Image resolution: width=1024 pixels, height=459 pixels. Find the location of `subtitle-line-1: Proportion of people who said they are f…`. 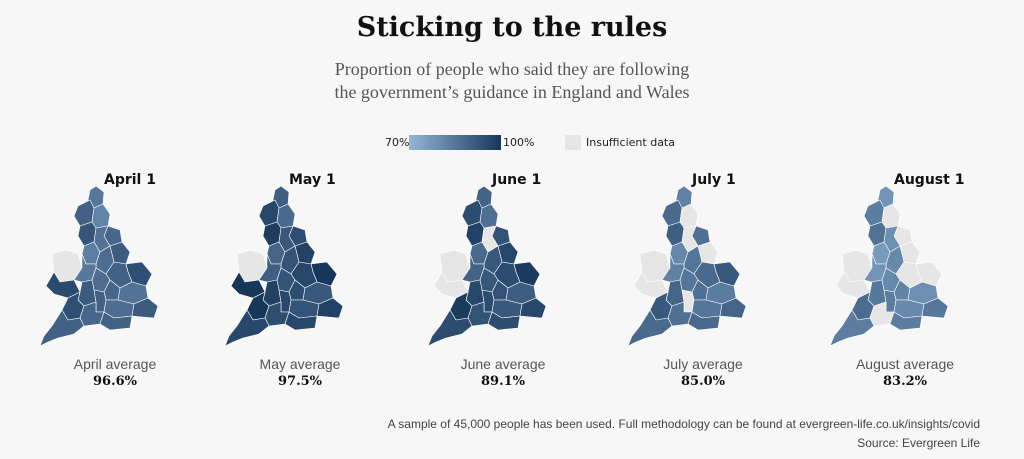

subtitle-line-1: Proportion of people who said they are f… is located at coordinates (512, 69).